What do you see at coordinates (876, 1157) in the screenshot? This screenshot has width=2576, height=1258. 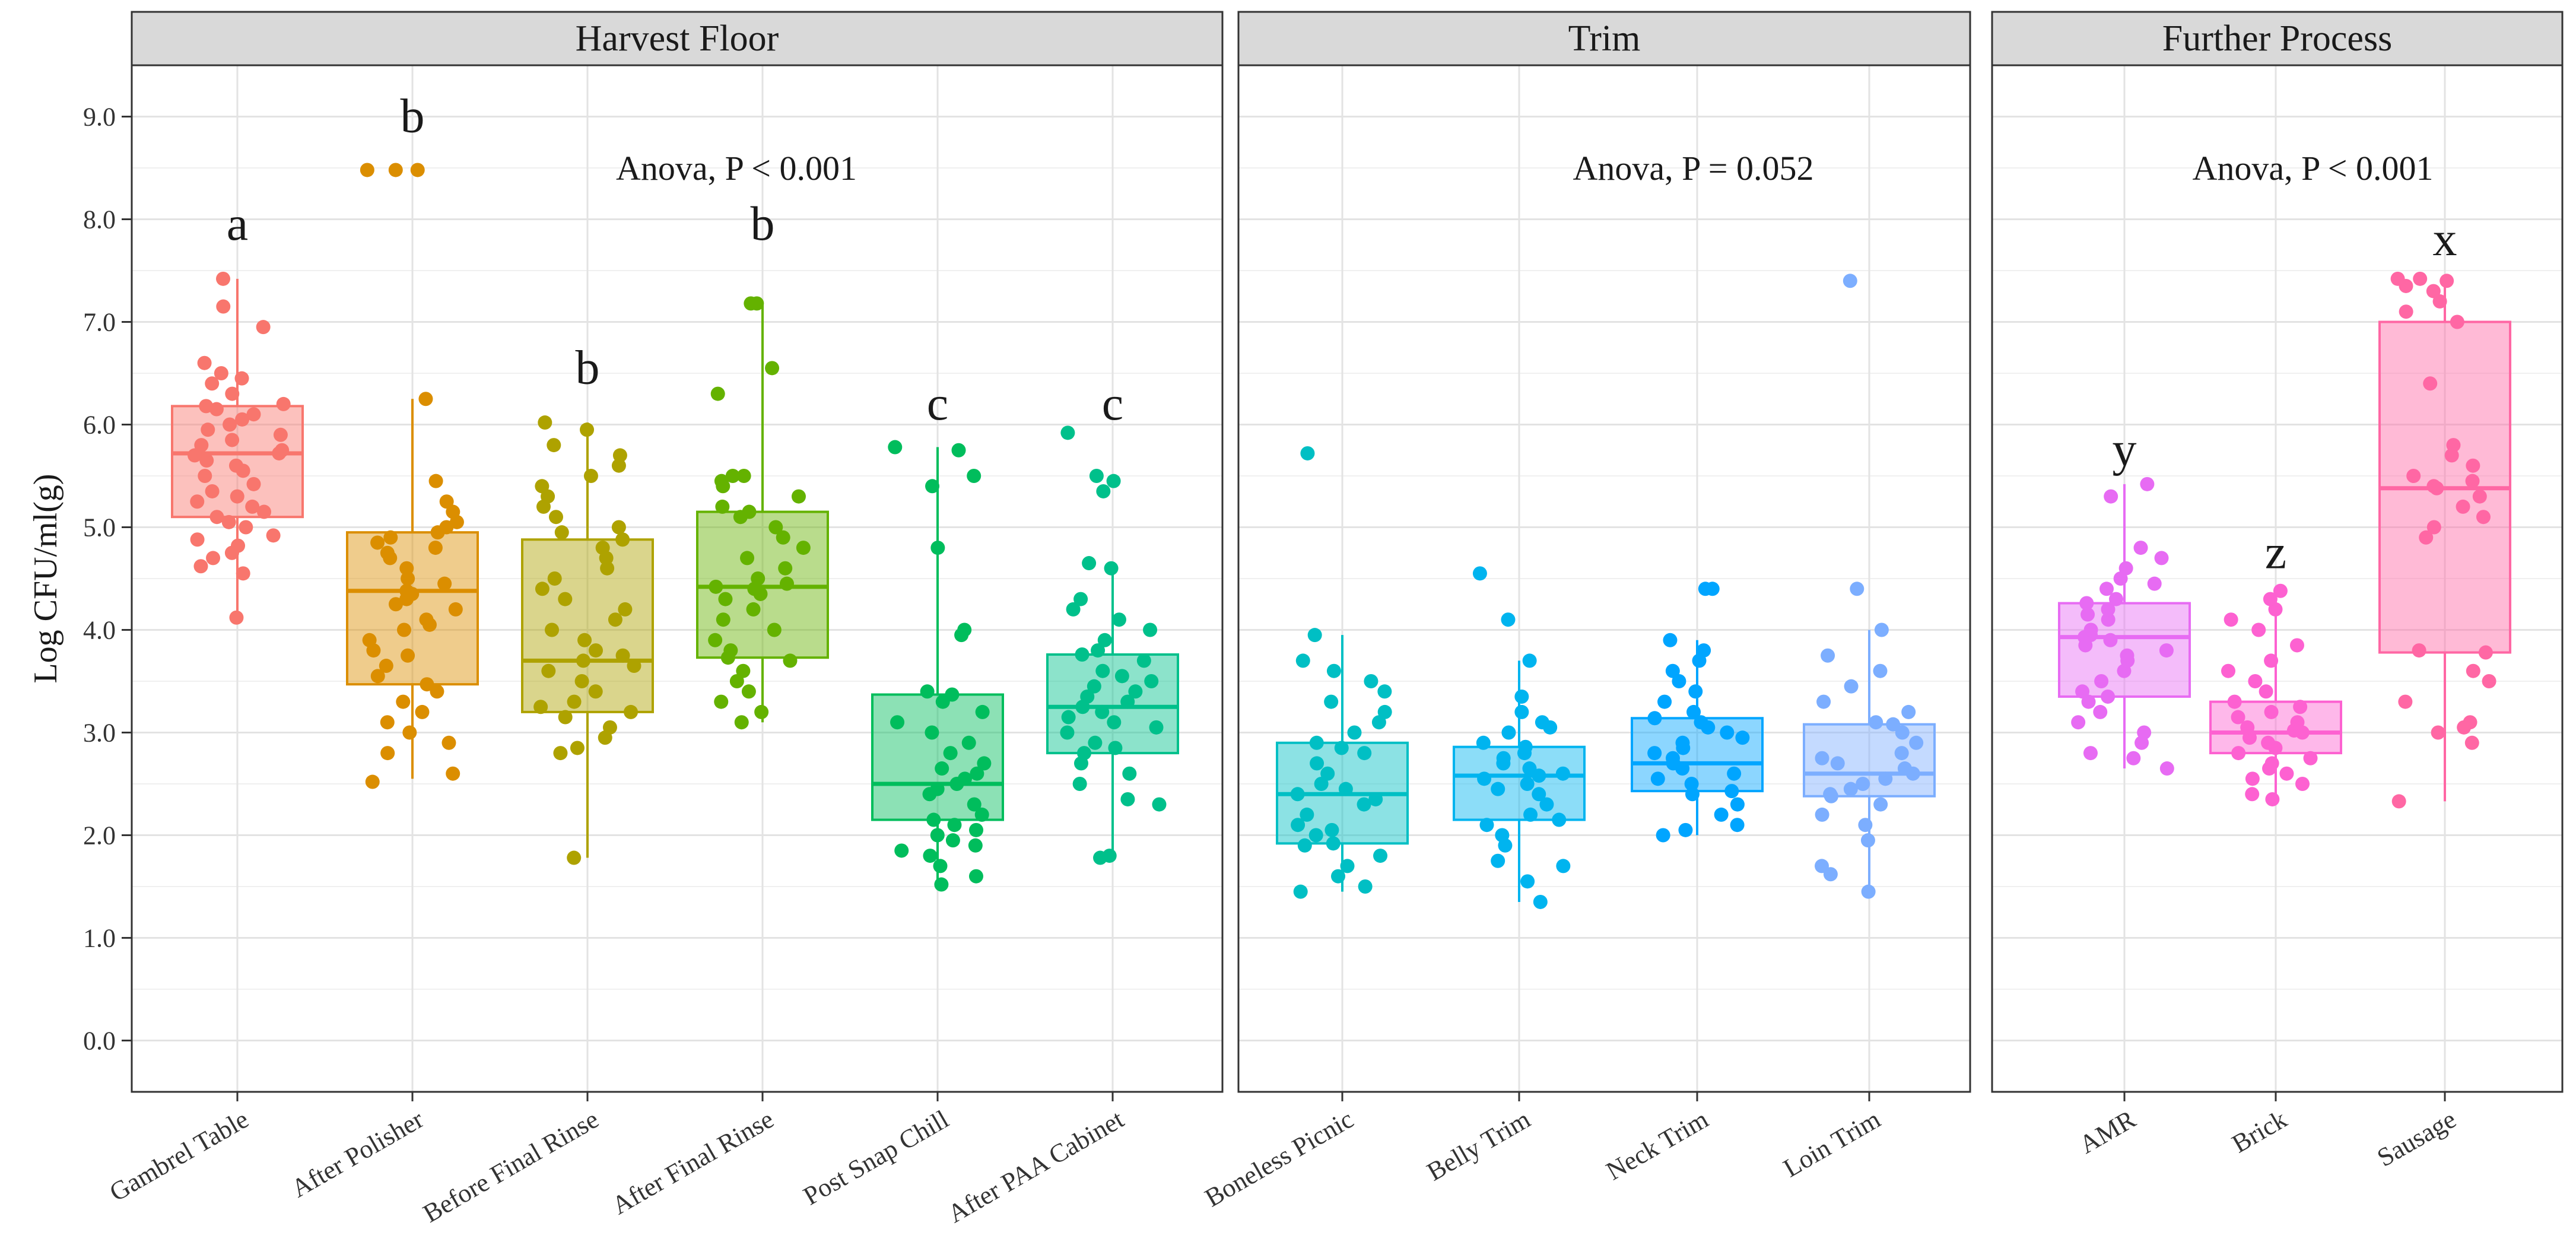 I see `x-tick-label: Post Snap Chill` at bounding box center [876, 1157].